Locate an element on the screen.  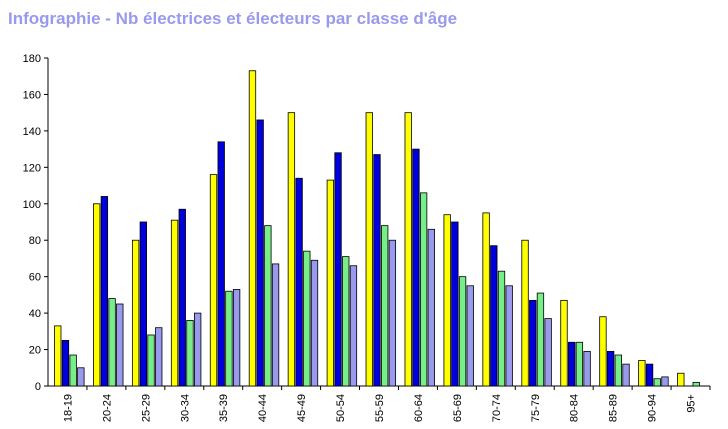
y-tick-label: 100 is located at coordinates (32, 205).